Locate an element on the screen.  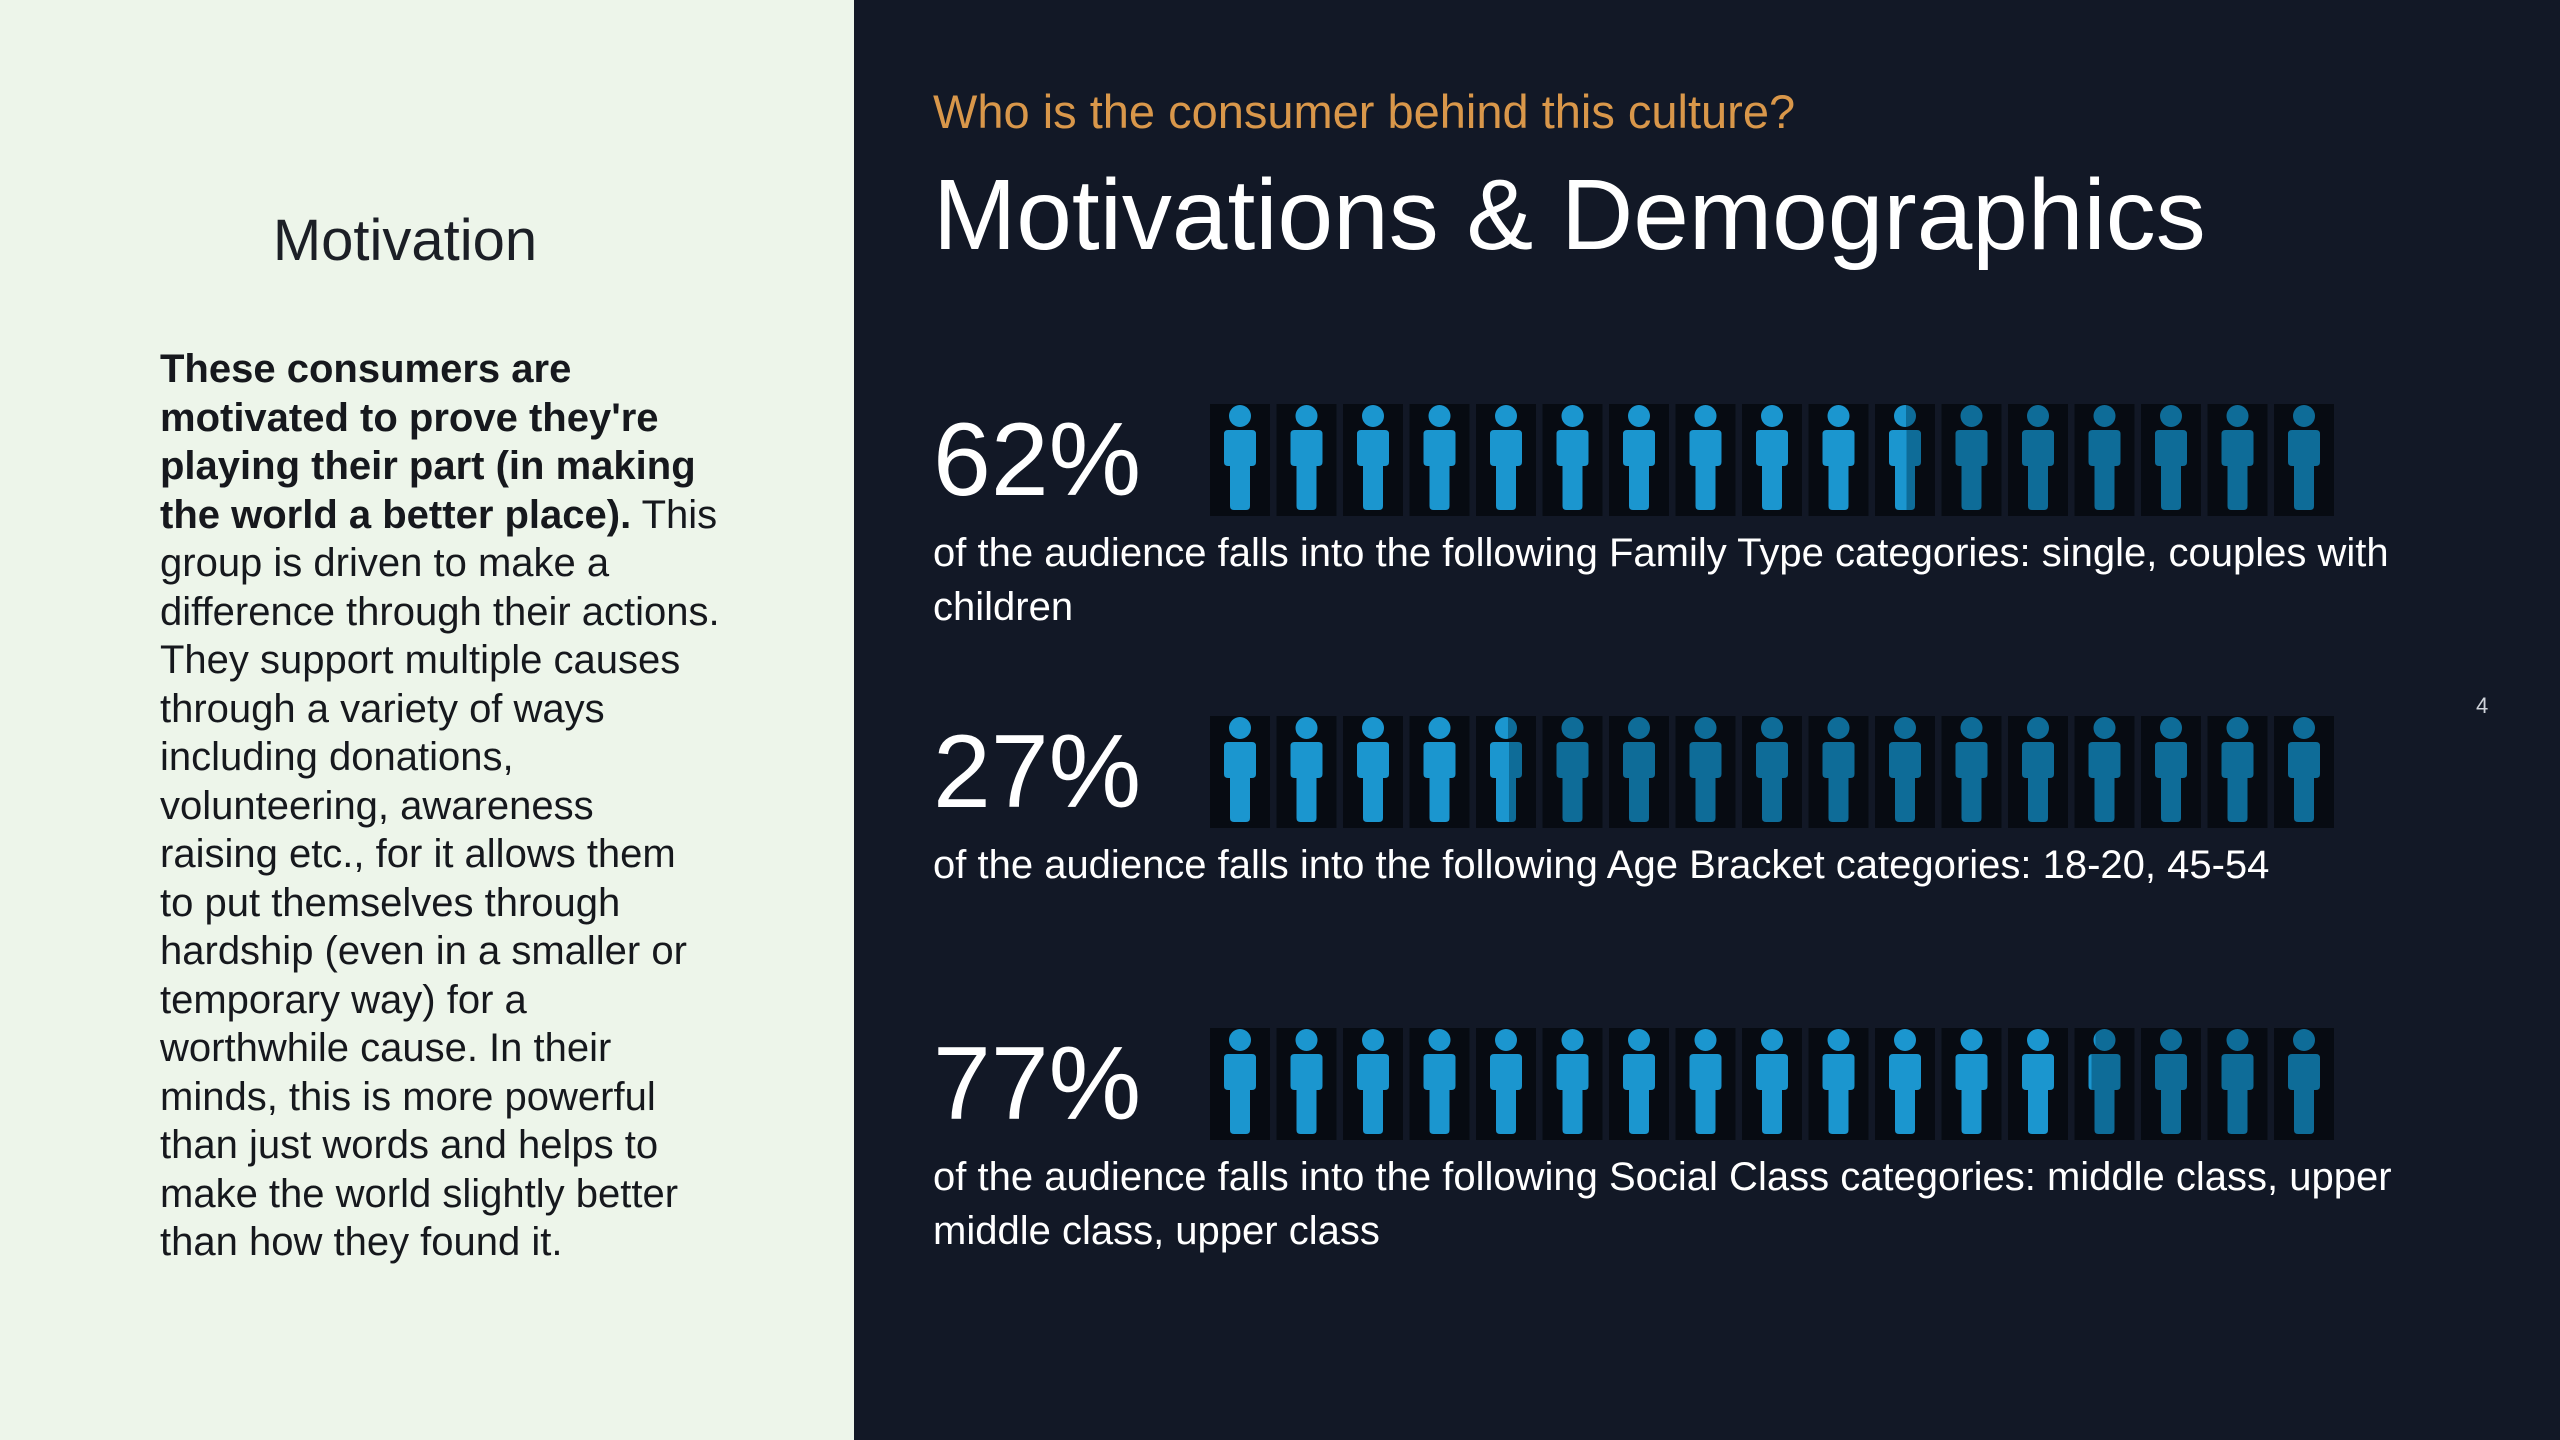
slide-title: Motivations & Demographics is located at coordinates (1569, 215).